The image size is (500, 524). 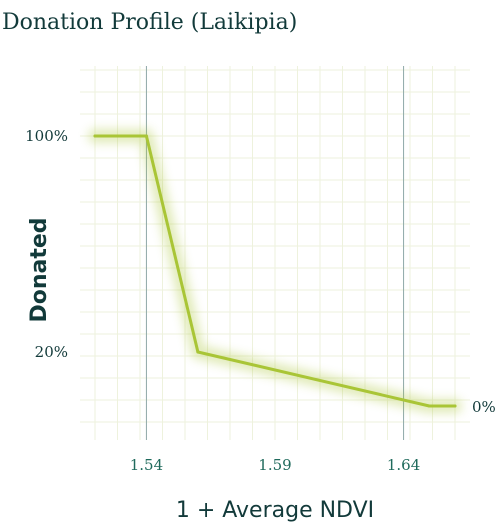 I want to click on y-axis-label: Donated, so click(x=39, y=269).